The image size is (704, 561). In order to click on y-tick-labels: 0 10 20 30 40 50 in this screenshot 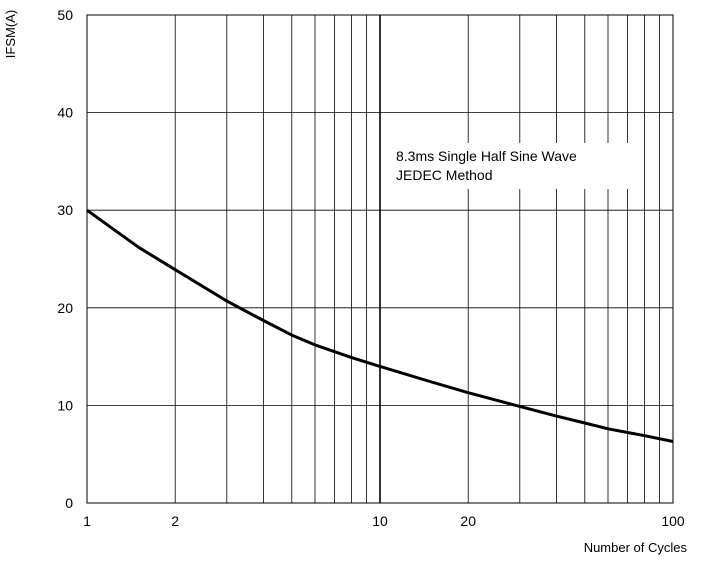, I will do `click(65, 259)`.